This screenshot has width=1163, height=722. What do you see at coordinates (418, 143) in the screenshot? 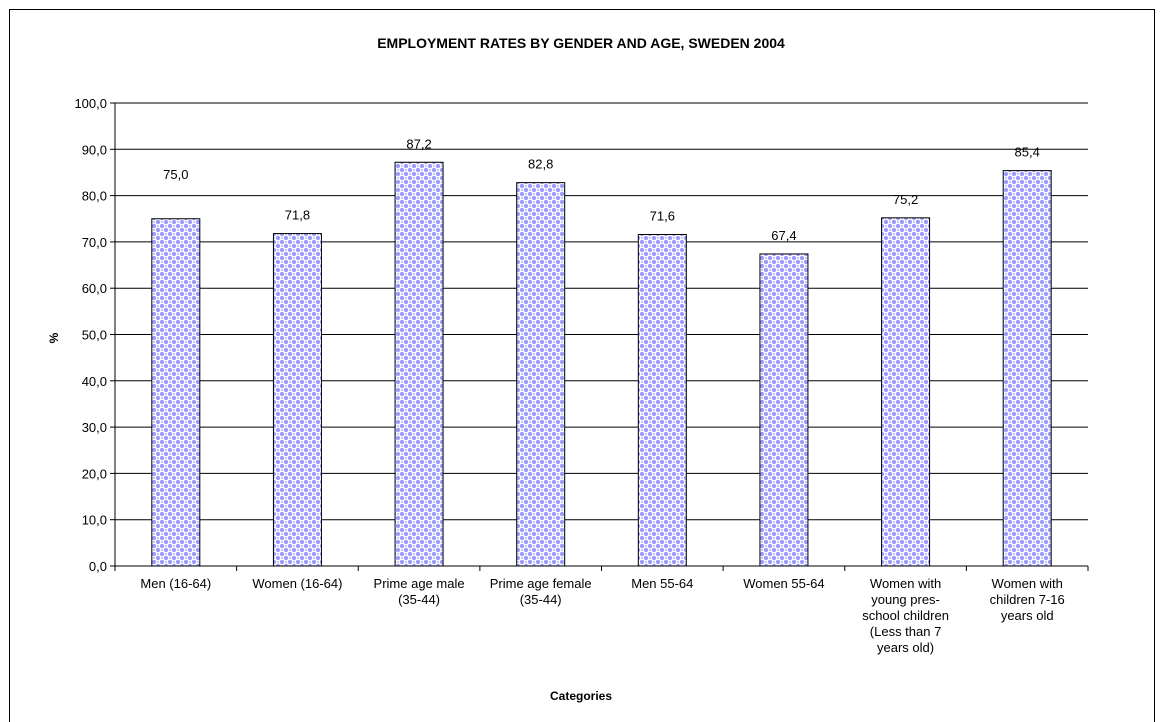
I see `data-label: 87,2` at bounding box center [418, 143].